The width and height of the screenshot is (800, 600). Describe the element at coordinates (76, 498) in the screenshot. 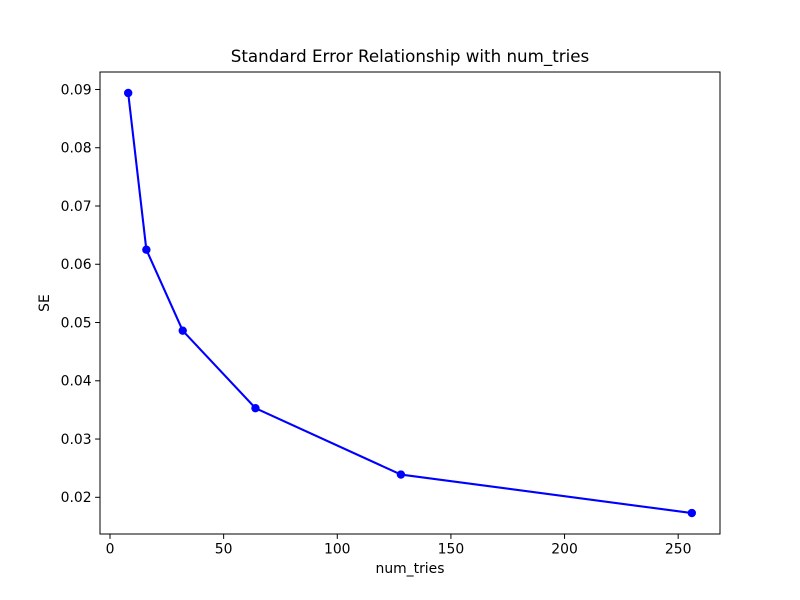

I see `y-tick-label: 0.02` at that location.